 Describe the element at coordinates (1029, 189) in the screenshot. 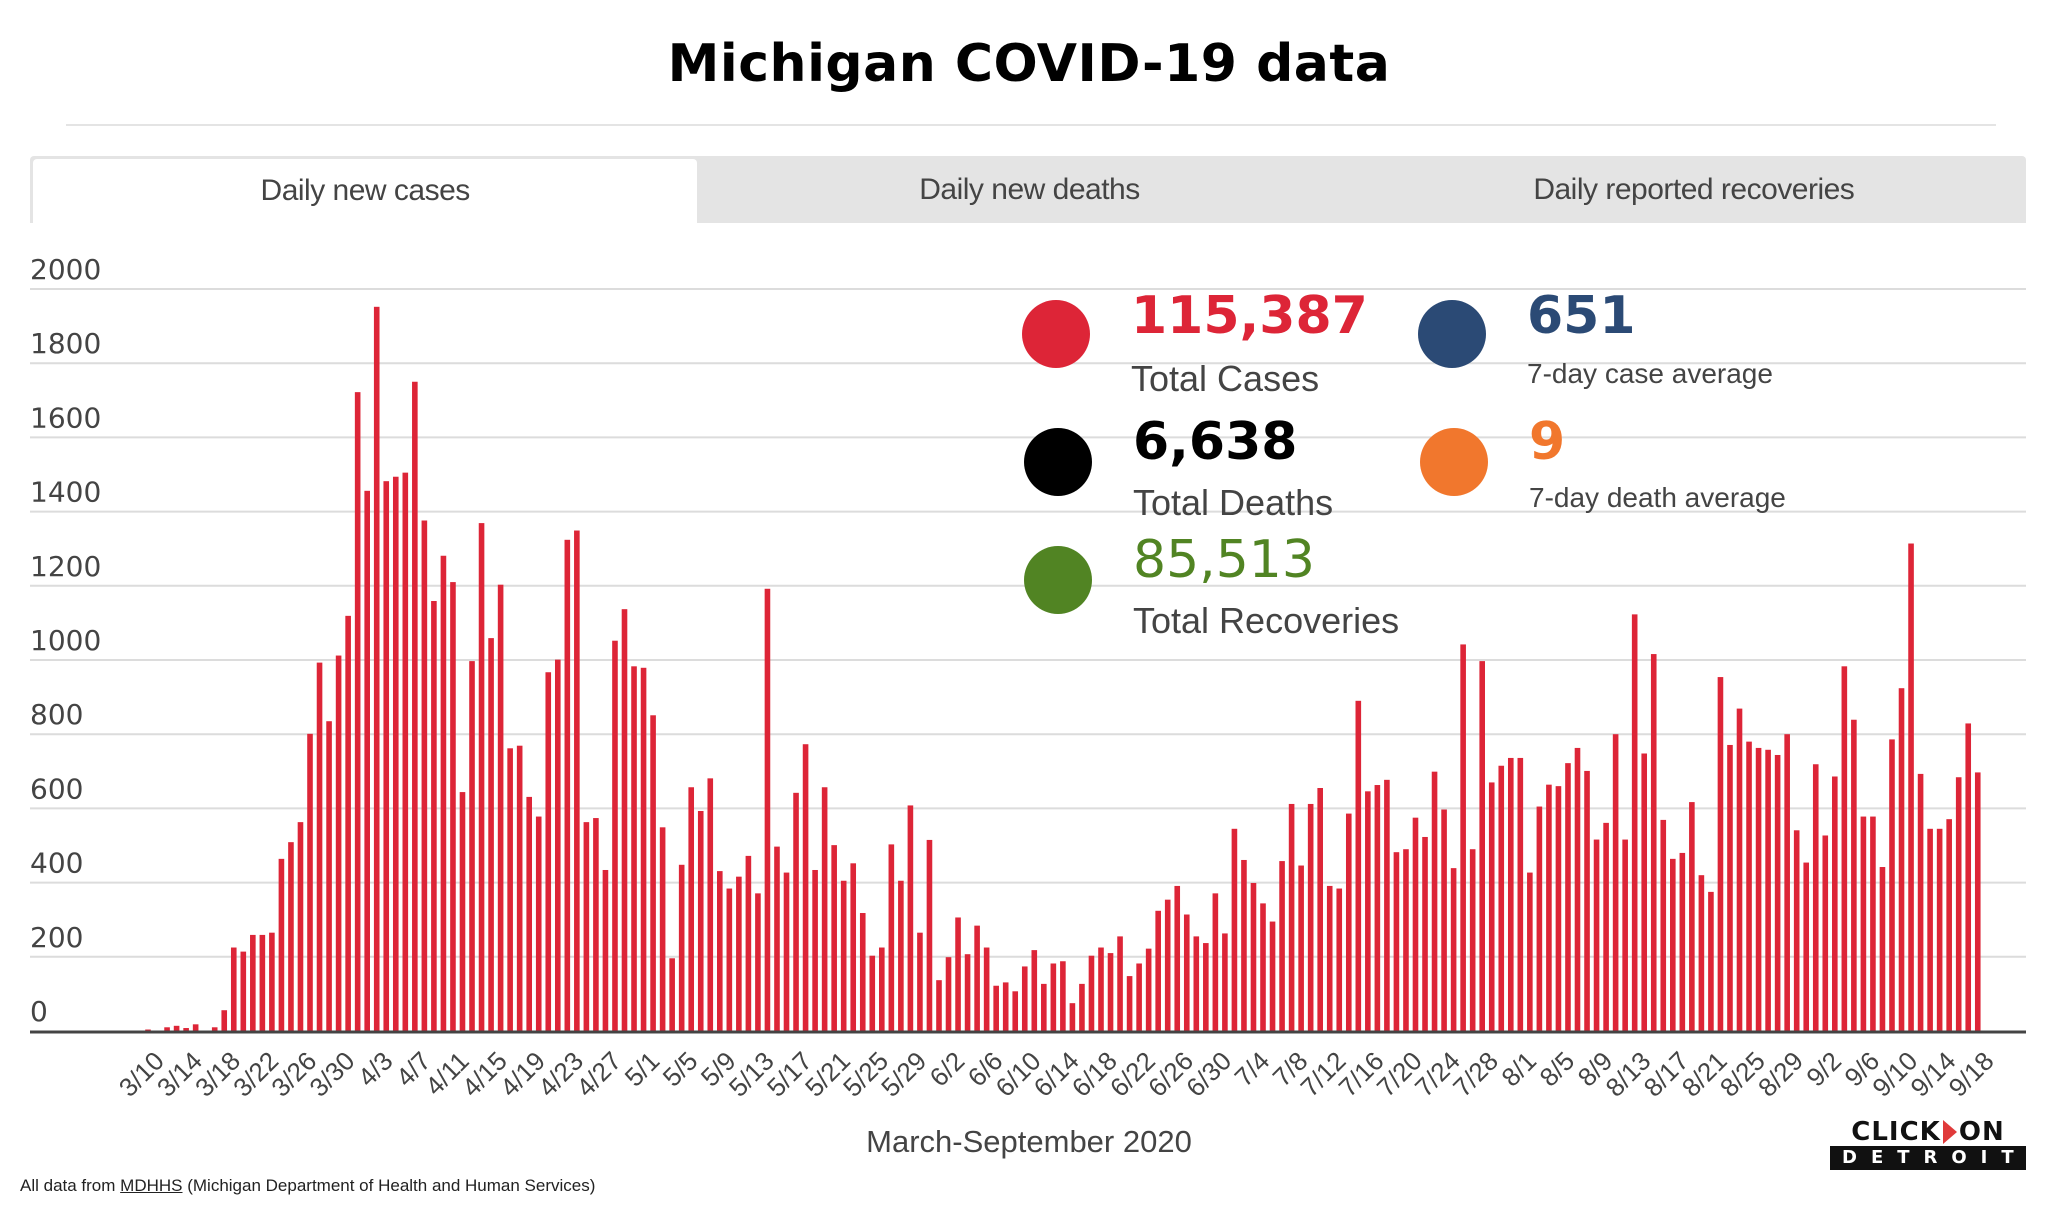

I see `tab-daily-new-deaths: Daily new deaths` at that location.